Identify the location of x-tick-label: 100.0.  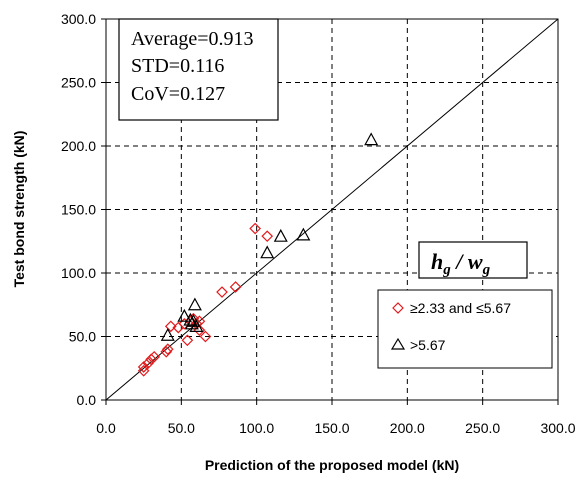
(256, 428).